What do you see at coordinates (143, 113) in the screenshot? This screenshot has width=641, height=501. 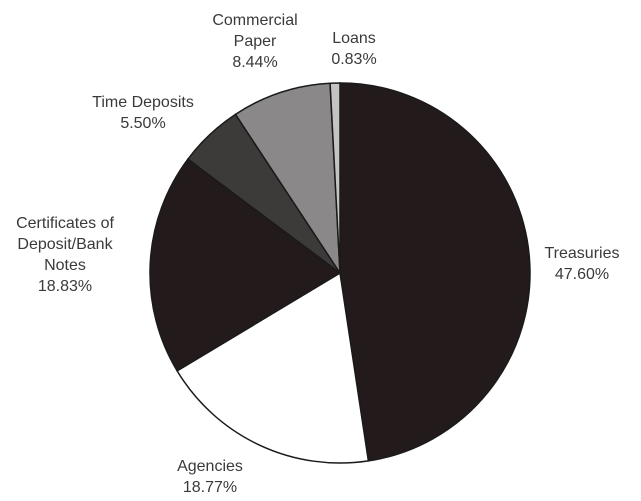 I see `slice-label-time-deposits: Time Deposits 5.50%` at bounding box center [143, 113].